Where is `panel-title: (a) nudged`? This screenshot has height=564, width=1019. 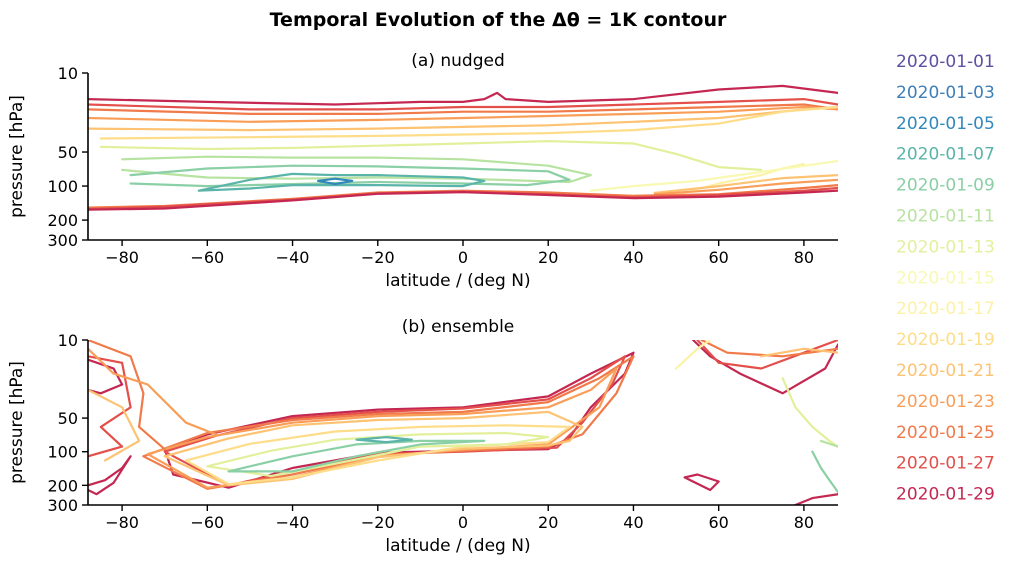
panel-title: (a) nudged is located at coordinates (457, 61).